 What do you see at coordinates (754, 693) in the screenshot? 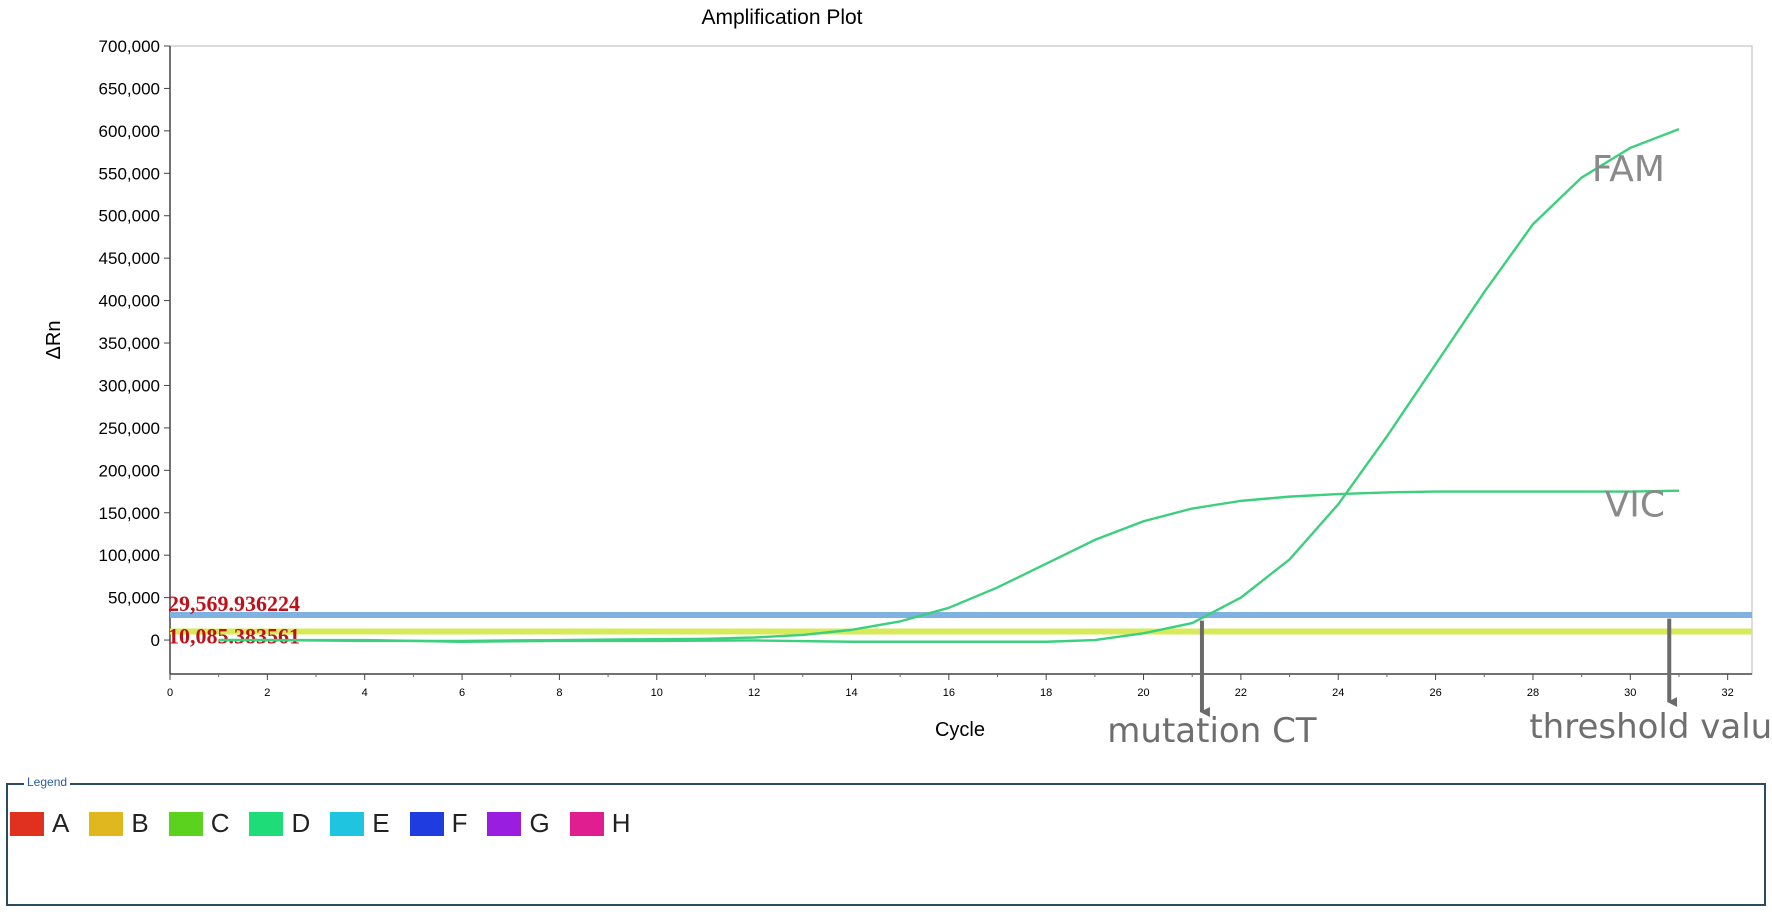
I see `x-tick-label: 12` at bounding box center [754, 693].